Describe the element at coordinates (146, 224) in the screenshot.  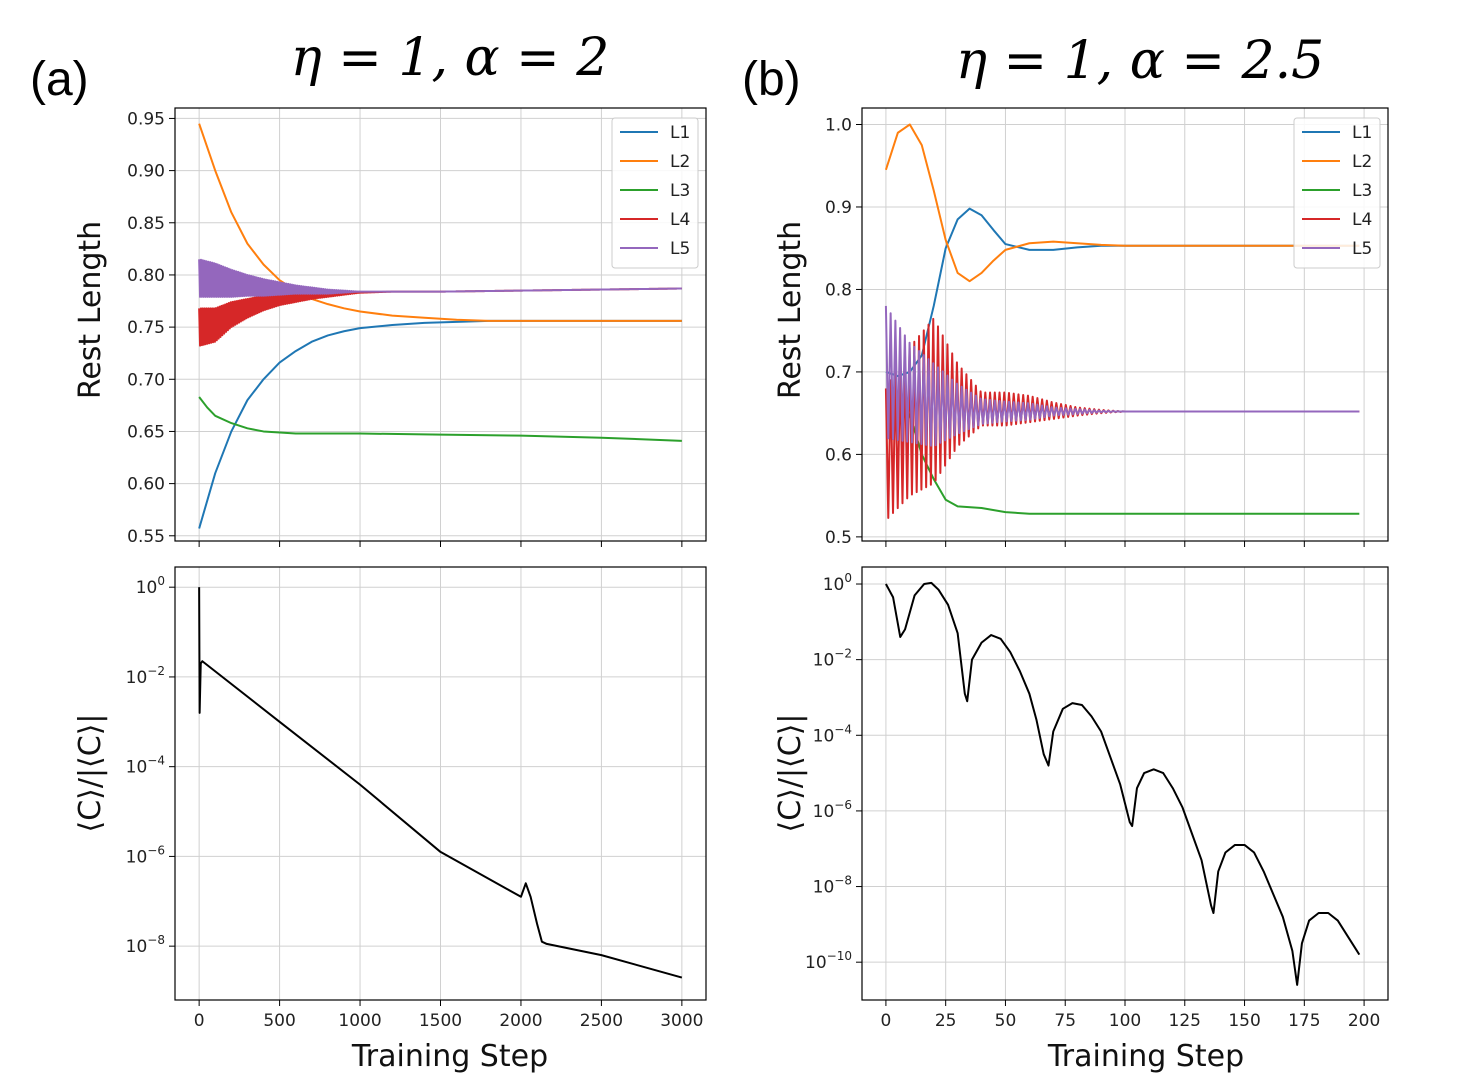
I see `ytick-label: 0.85` at that location.